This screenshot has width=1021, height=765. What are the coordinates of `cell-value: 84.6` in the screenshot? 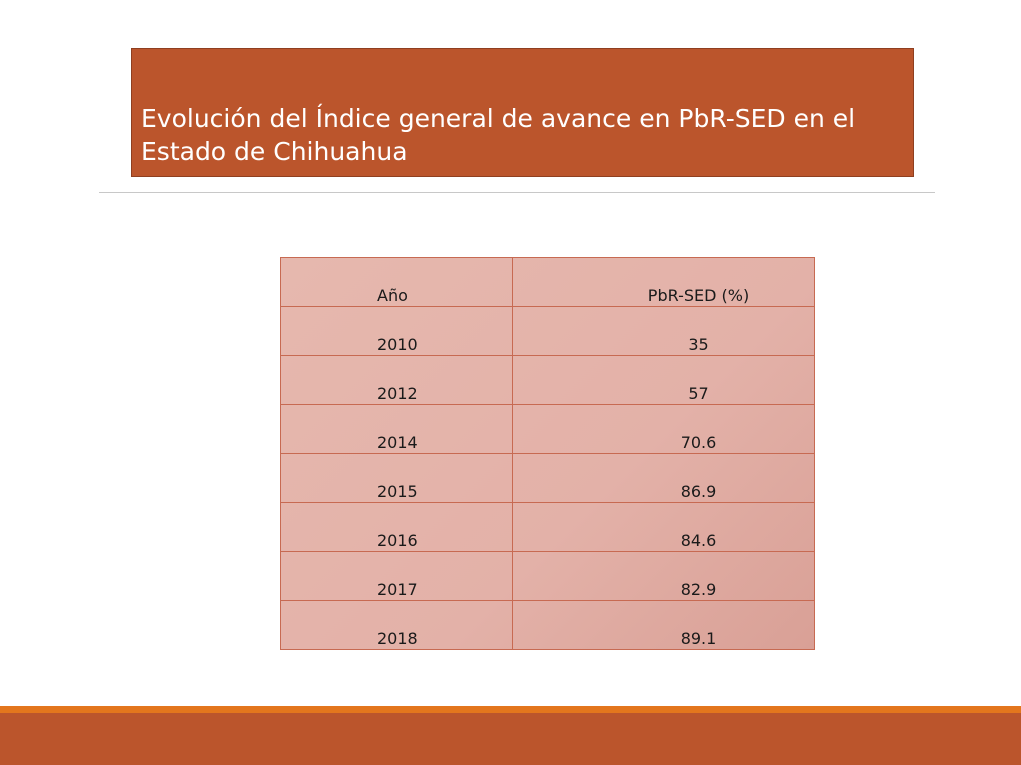 It's located at (663, 527).